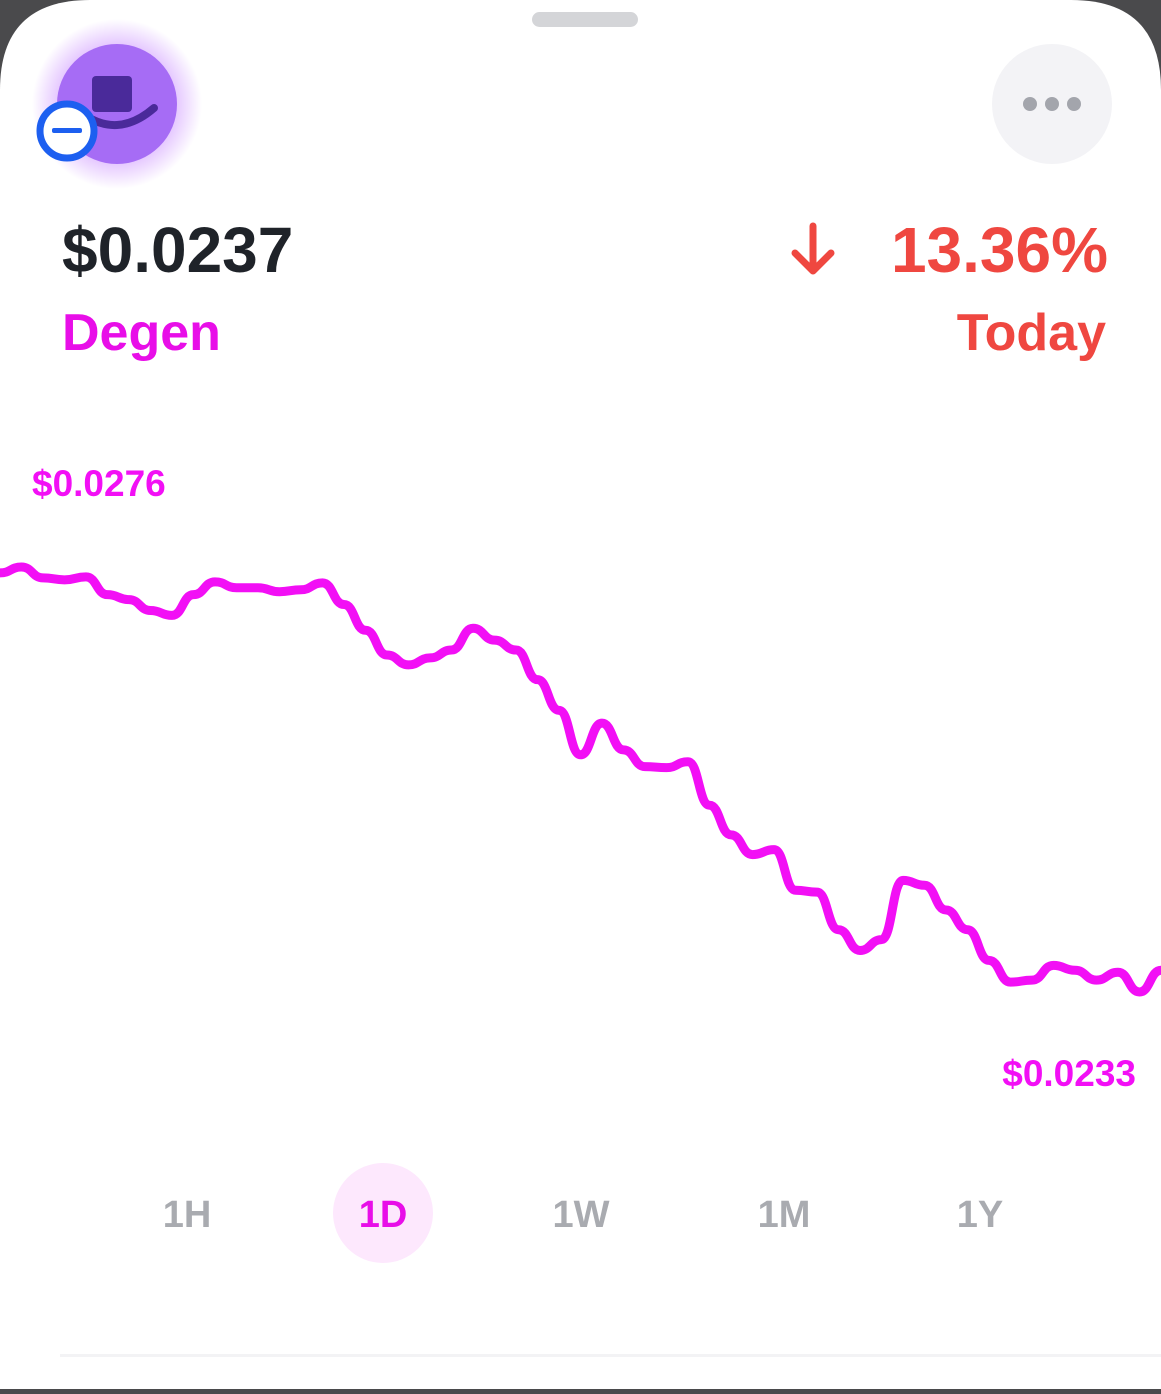 The height and width of the screenshot is (1394, 1161). Describe the element at coordinates (784, 1215) in the screenshot. I see `range-button: 1M` at that location.